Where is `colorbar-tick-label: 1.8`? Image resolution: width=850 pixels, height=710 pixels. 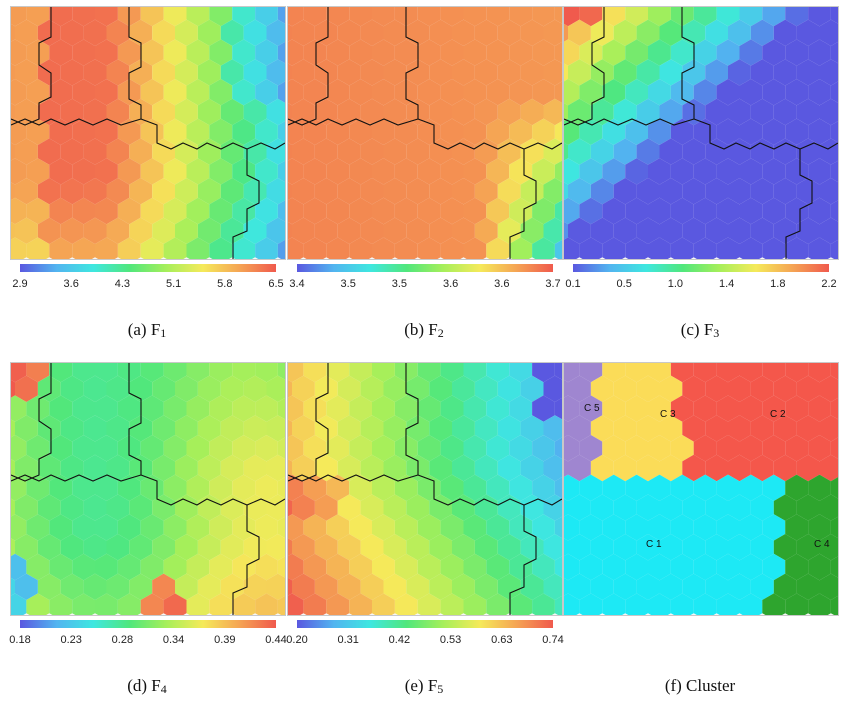
colorbar-tick-label: 1.8 is located at coordinates (778, 284).